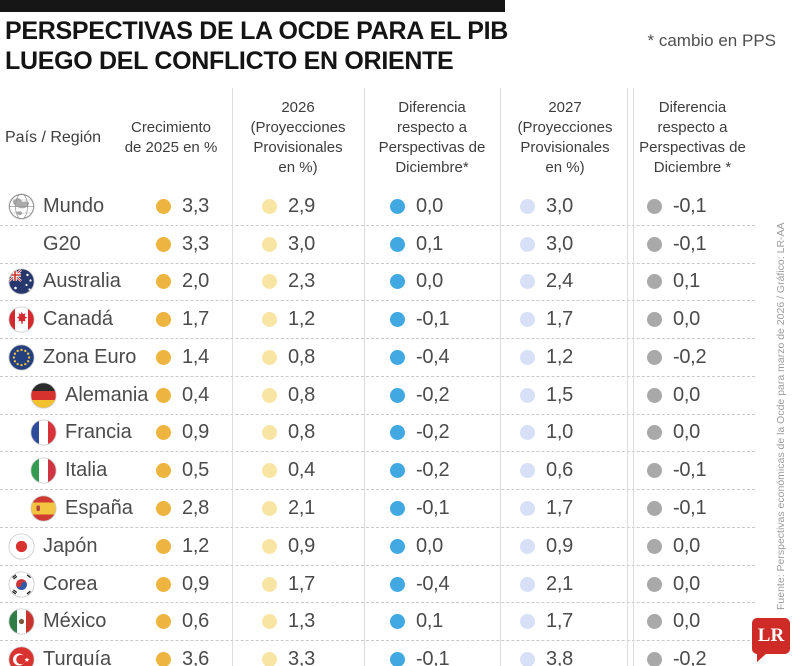 The width and height of the screenshot is (800, 666). I want to click on growth2025-value: 3,6, so click(195, 657).